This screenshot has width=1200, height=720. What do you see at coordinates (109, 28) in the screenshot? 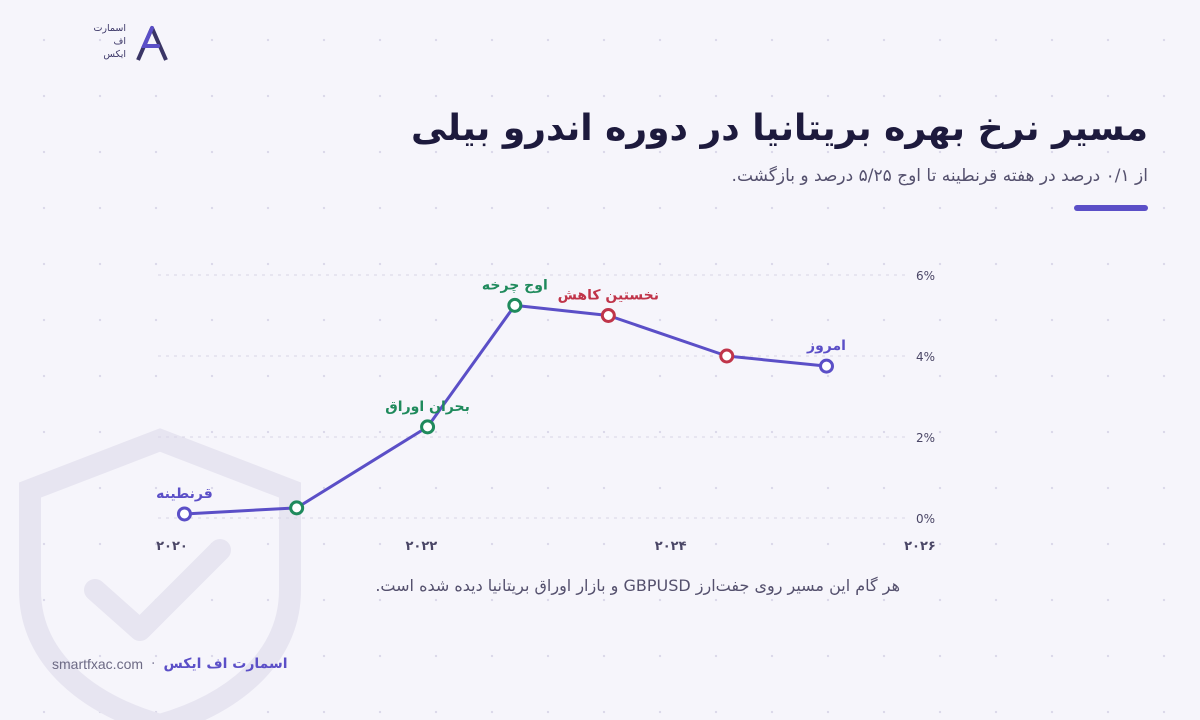
I see `logo-line: اسمارت` at bounding box center [109, 28].